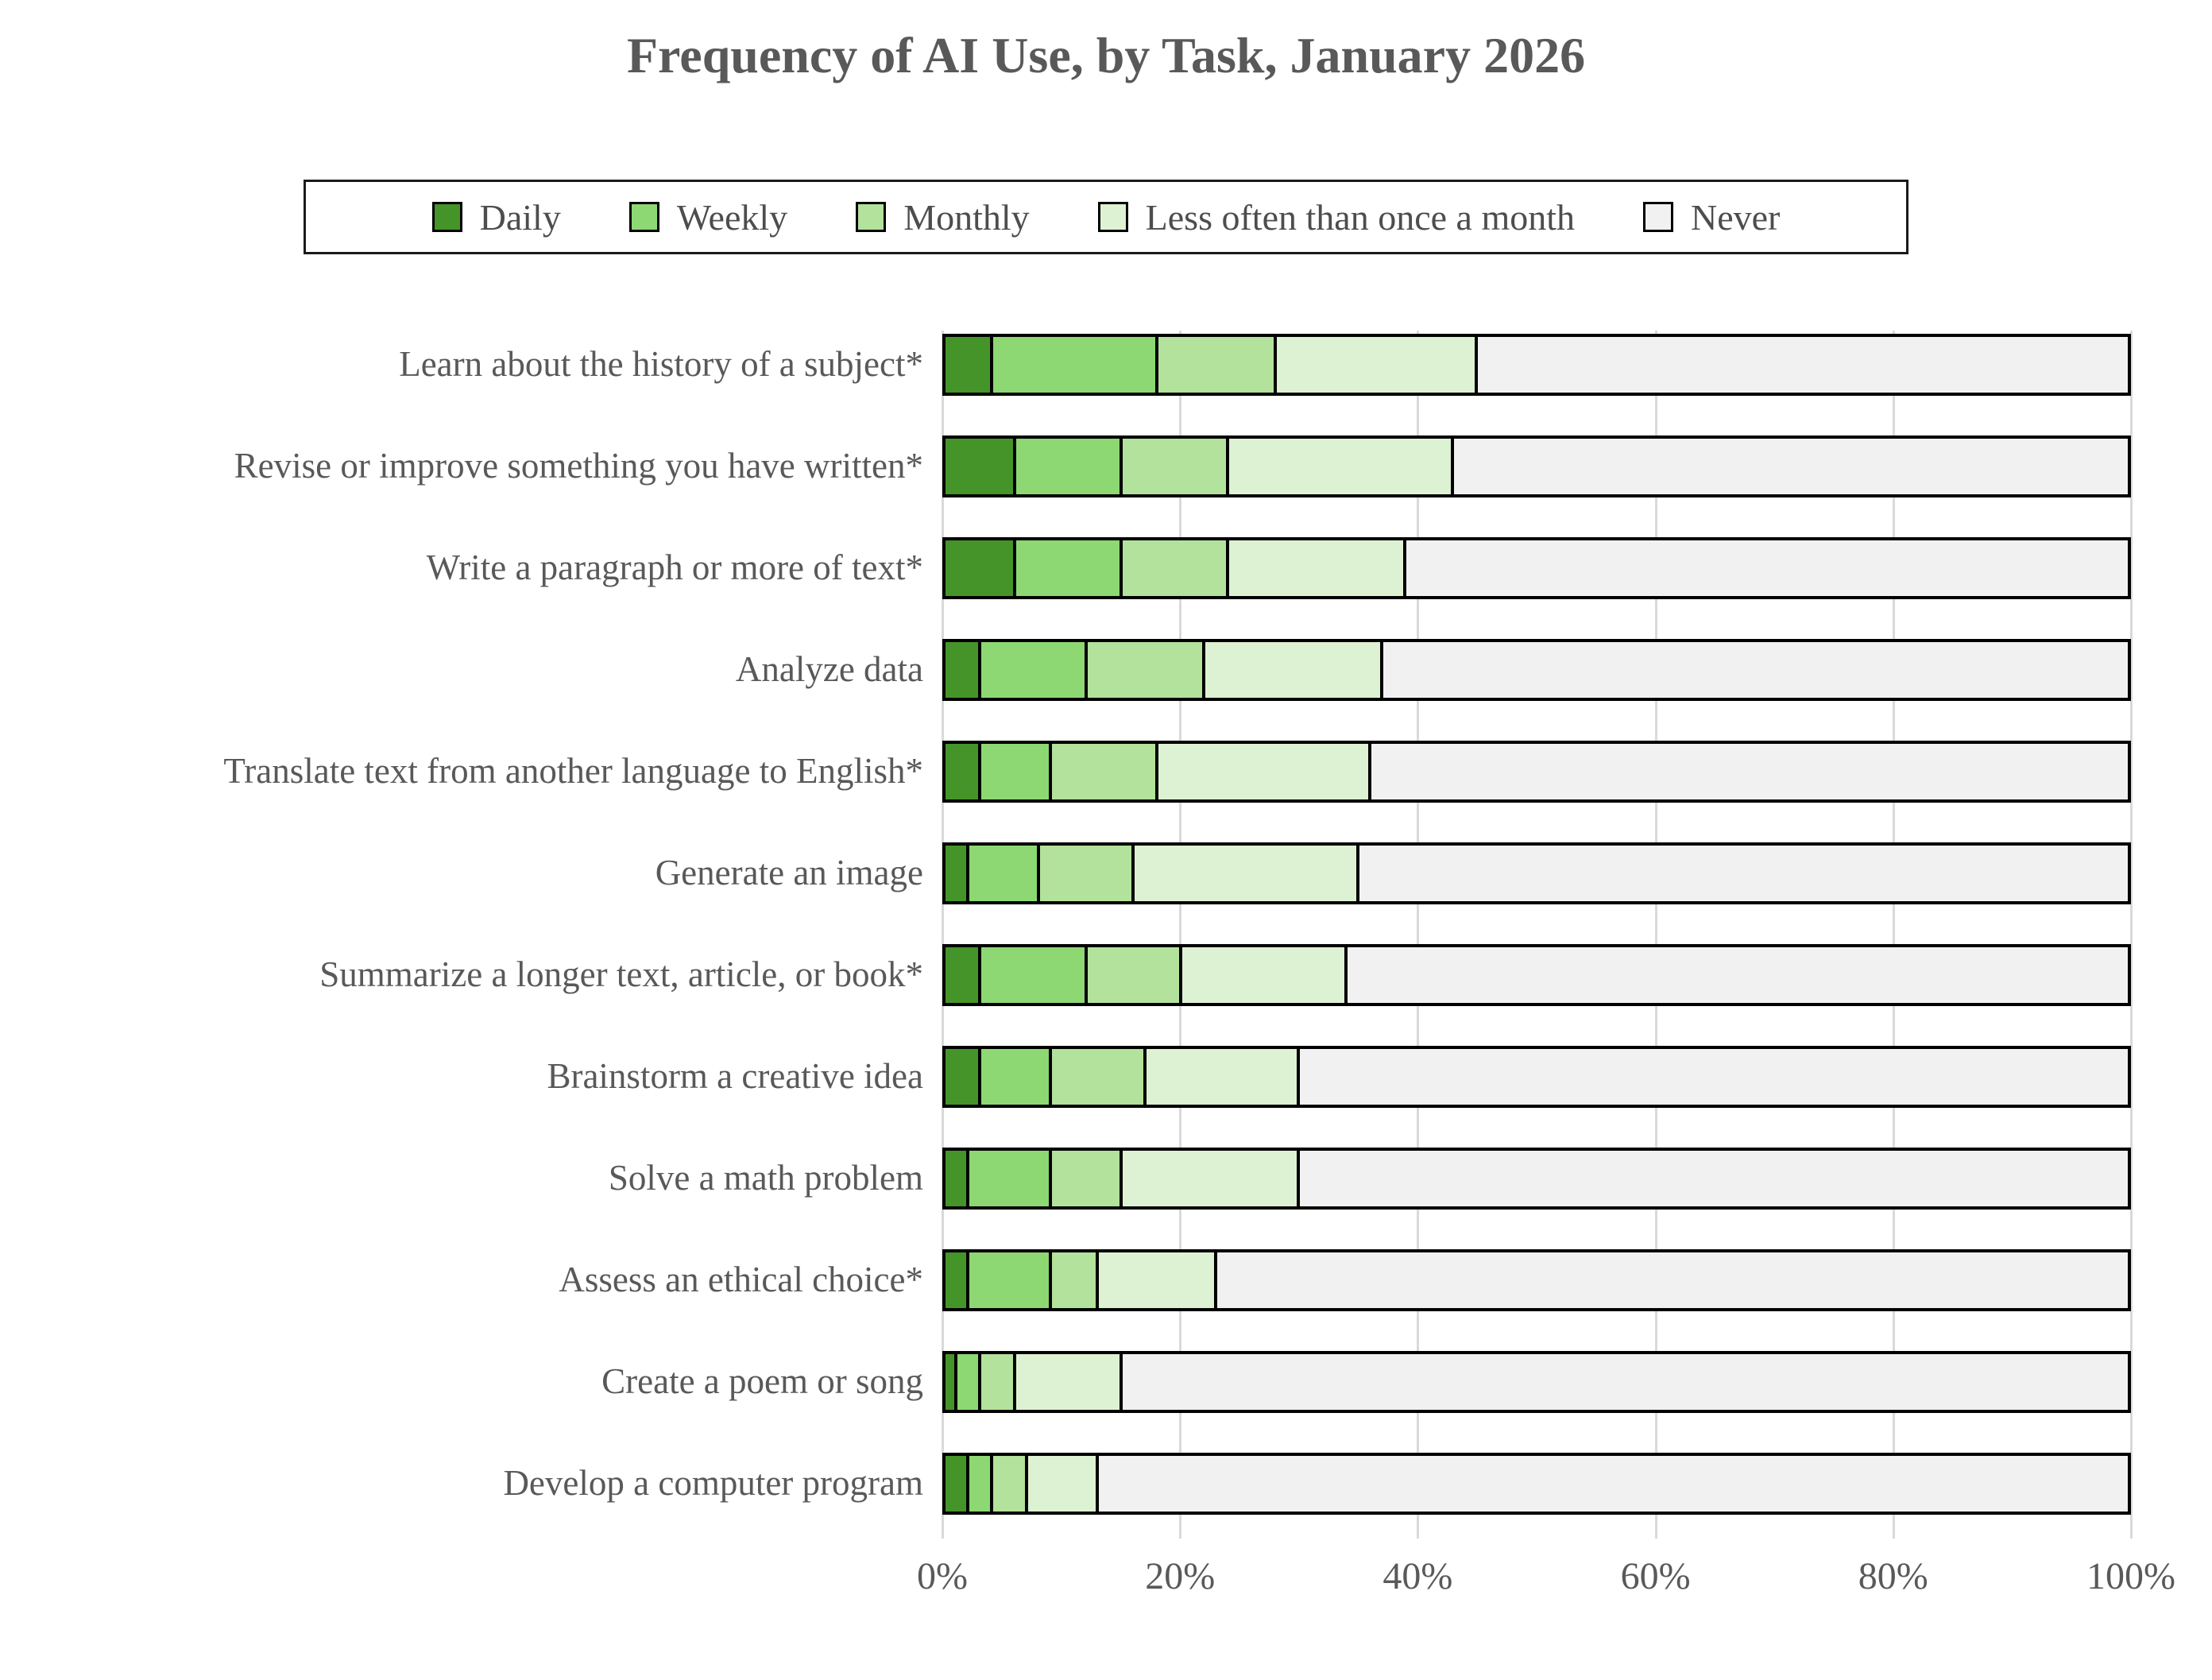 The width and height of the screenshot is (2212, 1680). I want to click on legend-item-never: Never, so click(1711, 217).